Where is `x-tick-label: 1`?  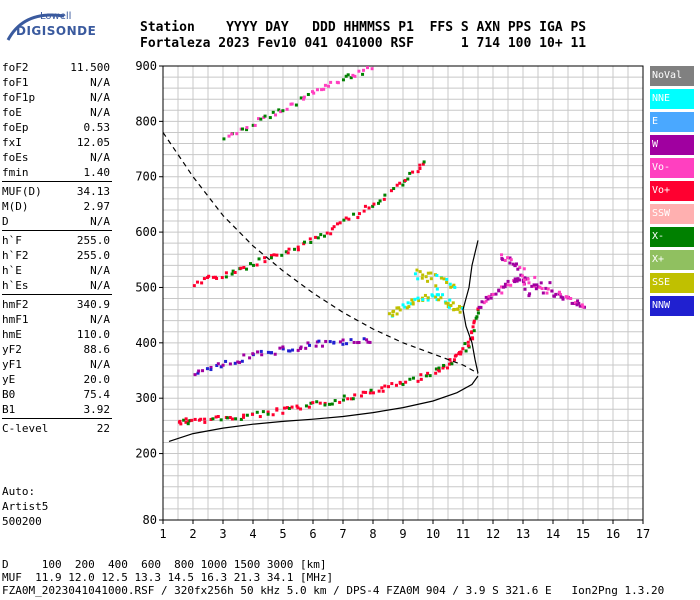 x-tick-label: 1 is located at coordinates (162, 534).